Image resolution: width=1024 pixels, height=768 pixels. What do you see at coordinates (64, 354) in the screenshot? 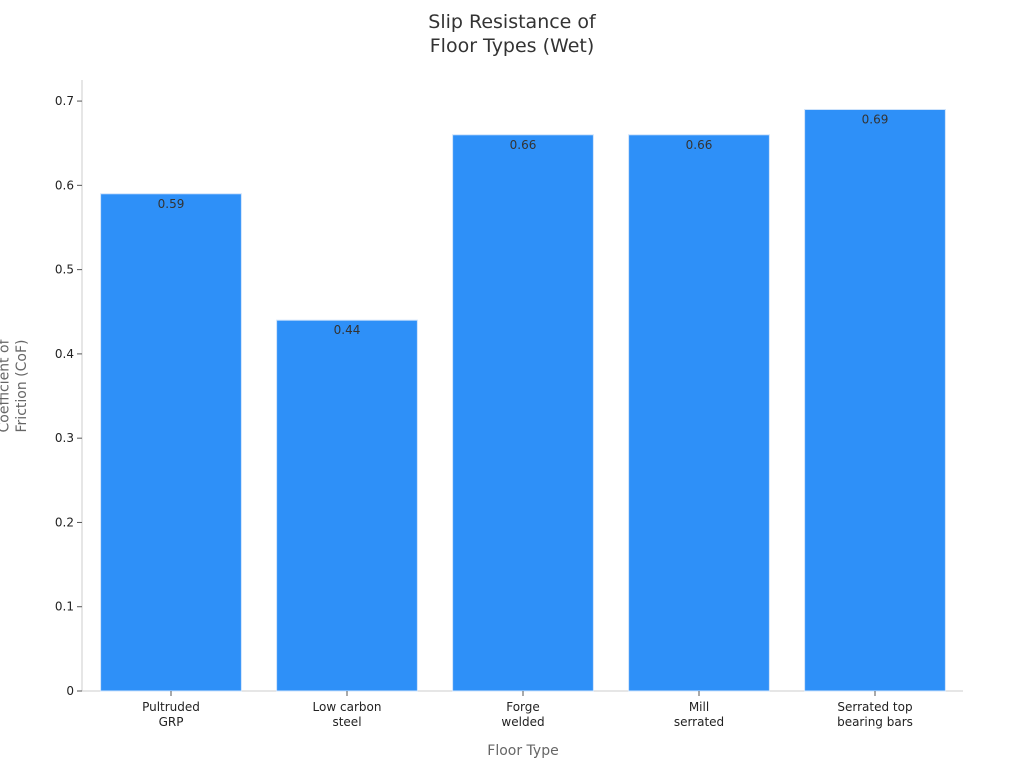
I see `y-tick-label: 0.4` at bounding box center [64, 354].